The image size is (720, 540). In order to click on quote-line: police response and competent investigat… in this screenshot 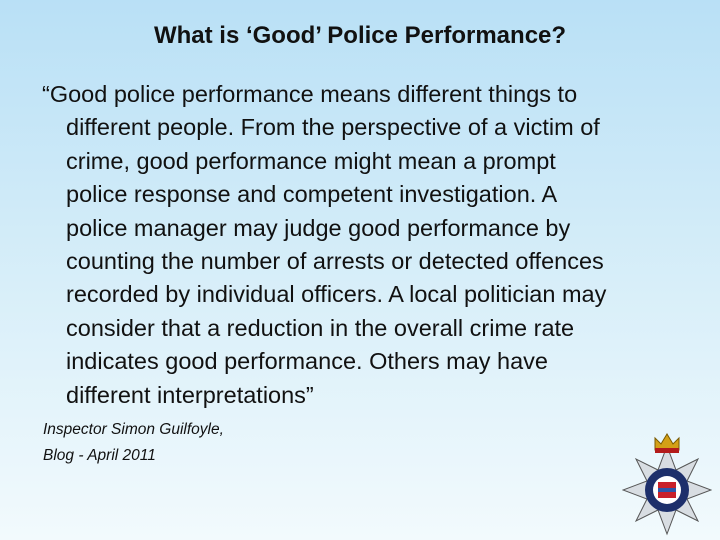, I will do `click(312, 194)`.